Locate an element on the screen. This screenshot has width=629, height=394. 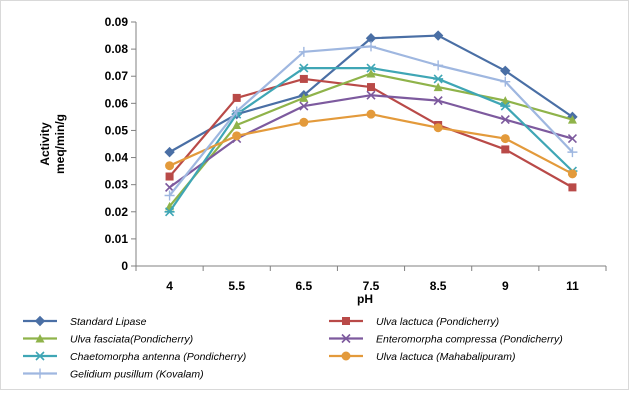
legend-item: Ulva fasciata(Pondicherry) is located at coordinates (108, 340).